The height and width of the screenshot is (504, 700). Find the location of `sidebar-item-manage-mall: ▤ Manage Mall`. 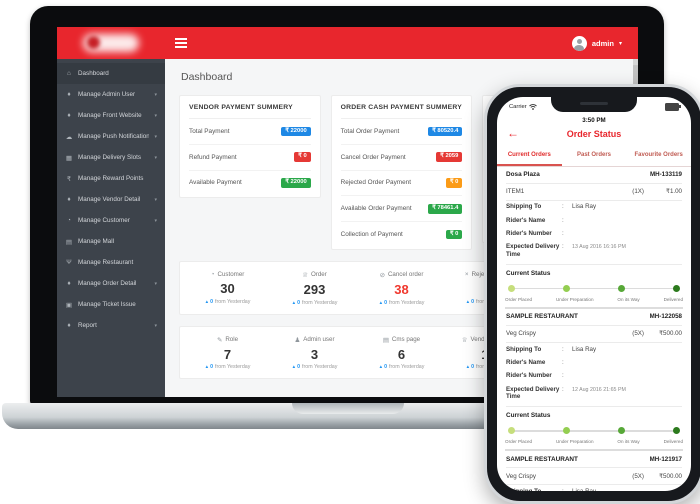

sidebar-item-manage-mall: ▤ Manage Mall is located at coordinates (90, 242).